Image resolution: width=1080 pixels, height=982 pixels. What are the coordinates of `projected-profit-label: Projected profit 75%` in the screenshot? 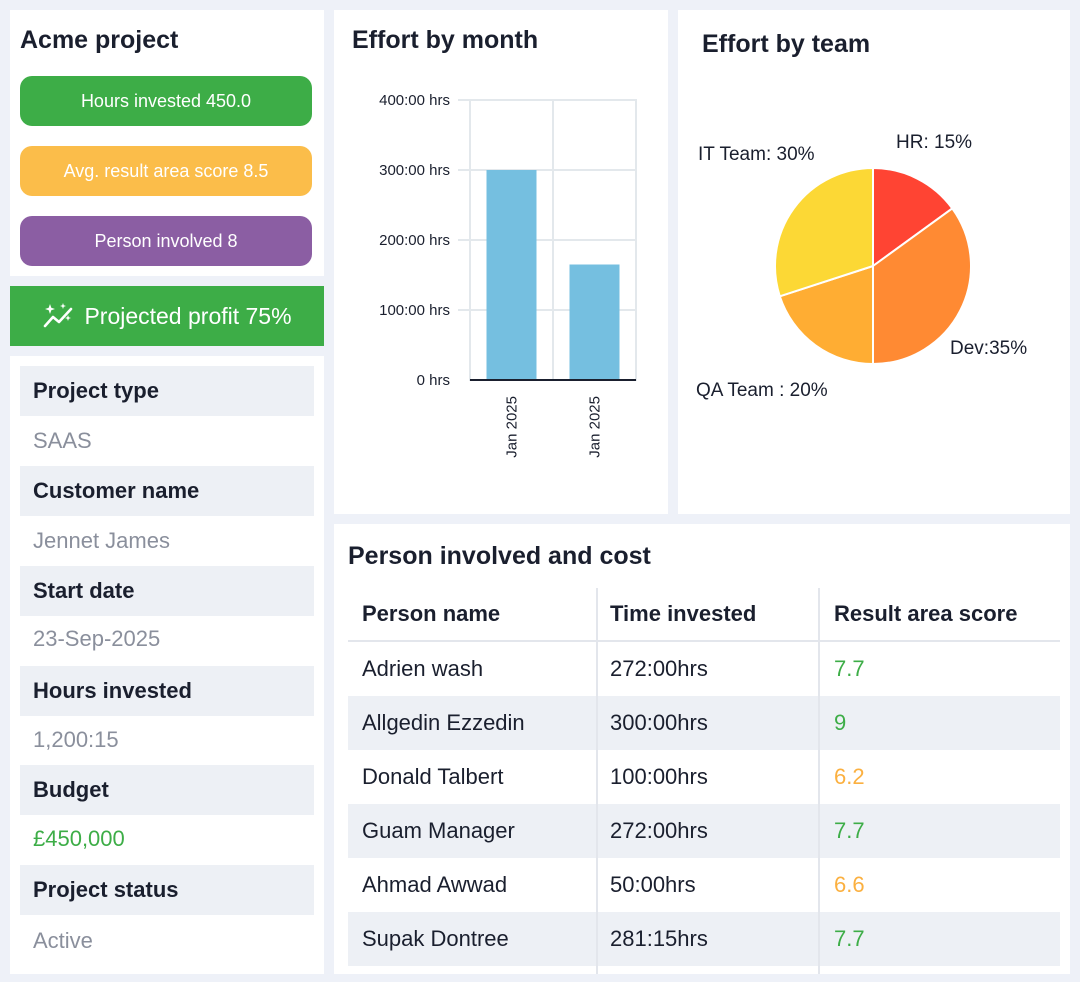 It's located at (188, 315).